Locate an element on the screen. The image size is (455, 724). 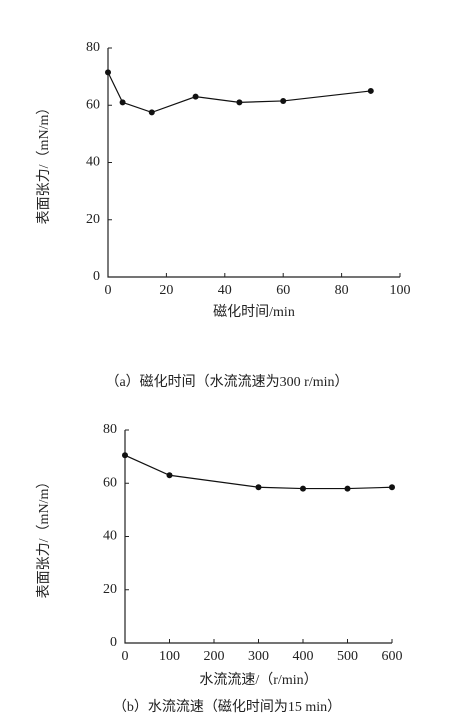
caption: （b）水流流速（磁化时间为15 min） is located at coordinates (227, 707).